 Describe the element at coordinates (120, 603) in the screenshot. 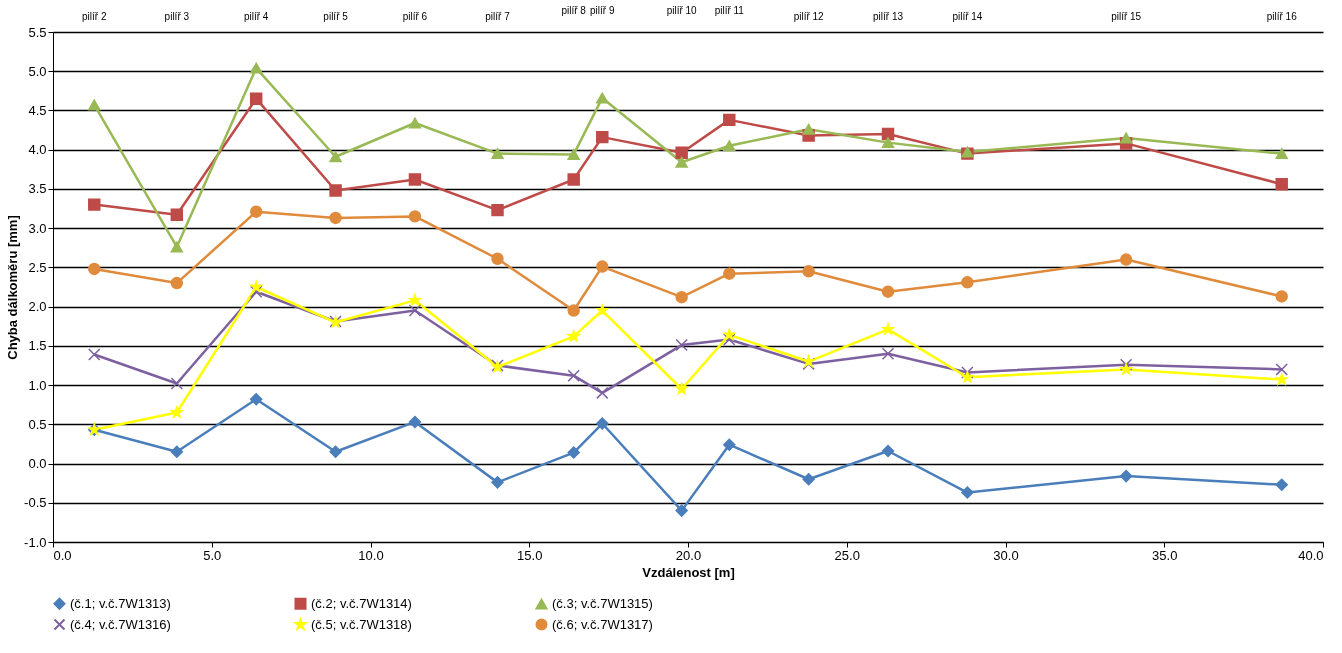

I see `legend-label: (č.1; v.č.7W1313)` at that location.